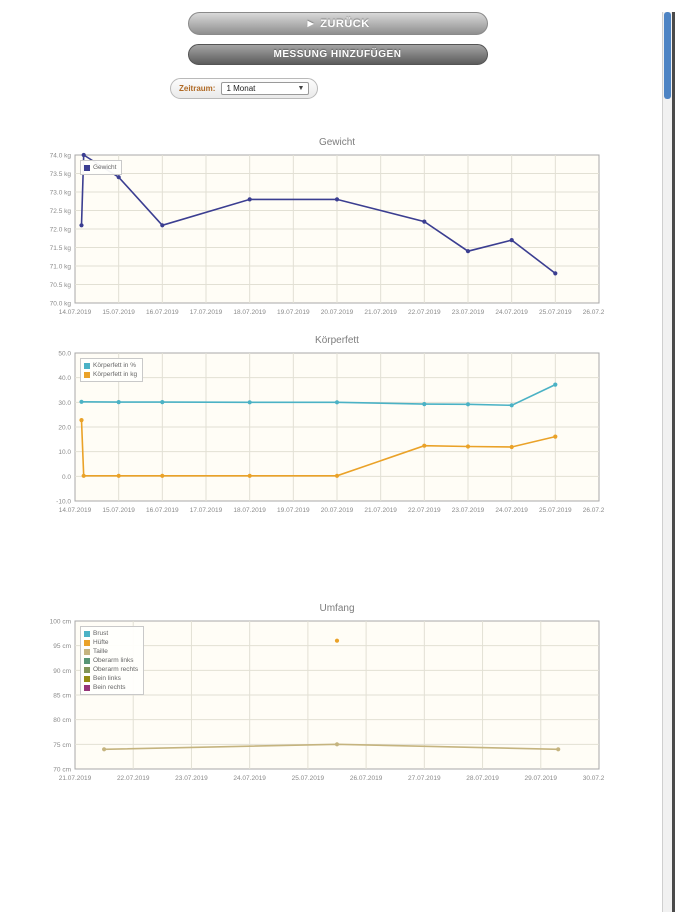  I want to click on scrollbar-thumb, so click(667, 55).